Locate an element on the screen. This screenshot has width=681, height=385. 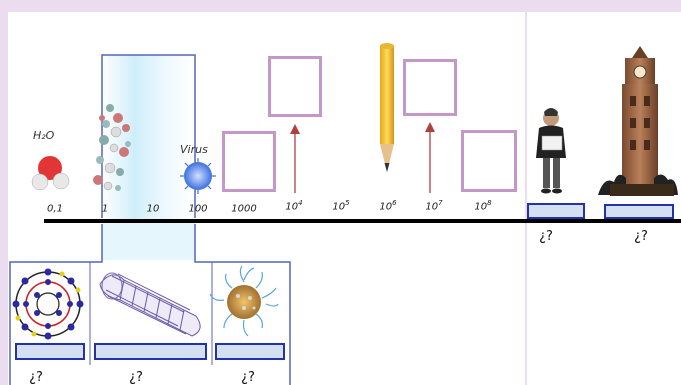
molecule-chain-icon is located at coordinates (112, 147).